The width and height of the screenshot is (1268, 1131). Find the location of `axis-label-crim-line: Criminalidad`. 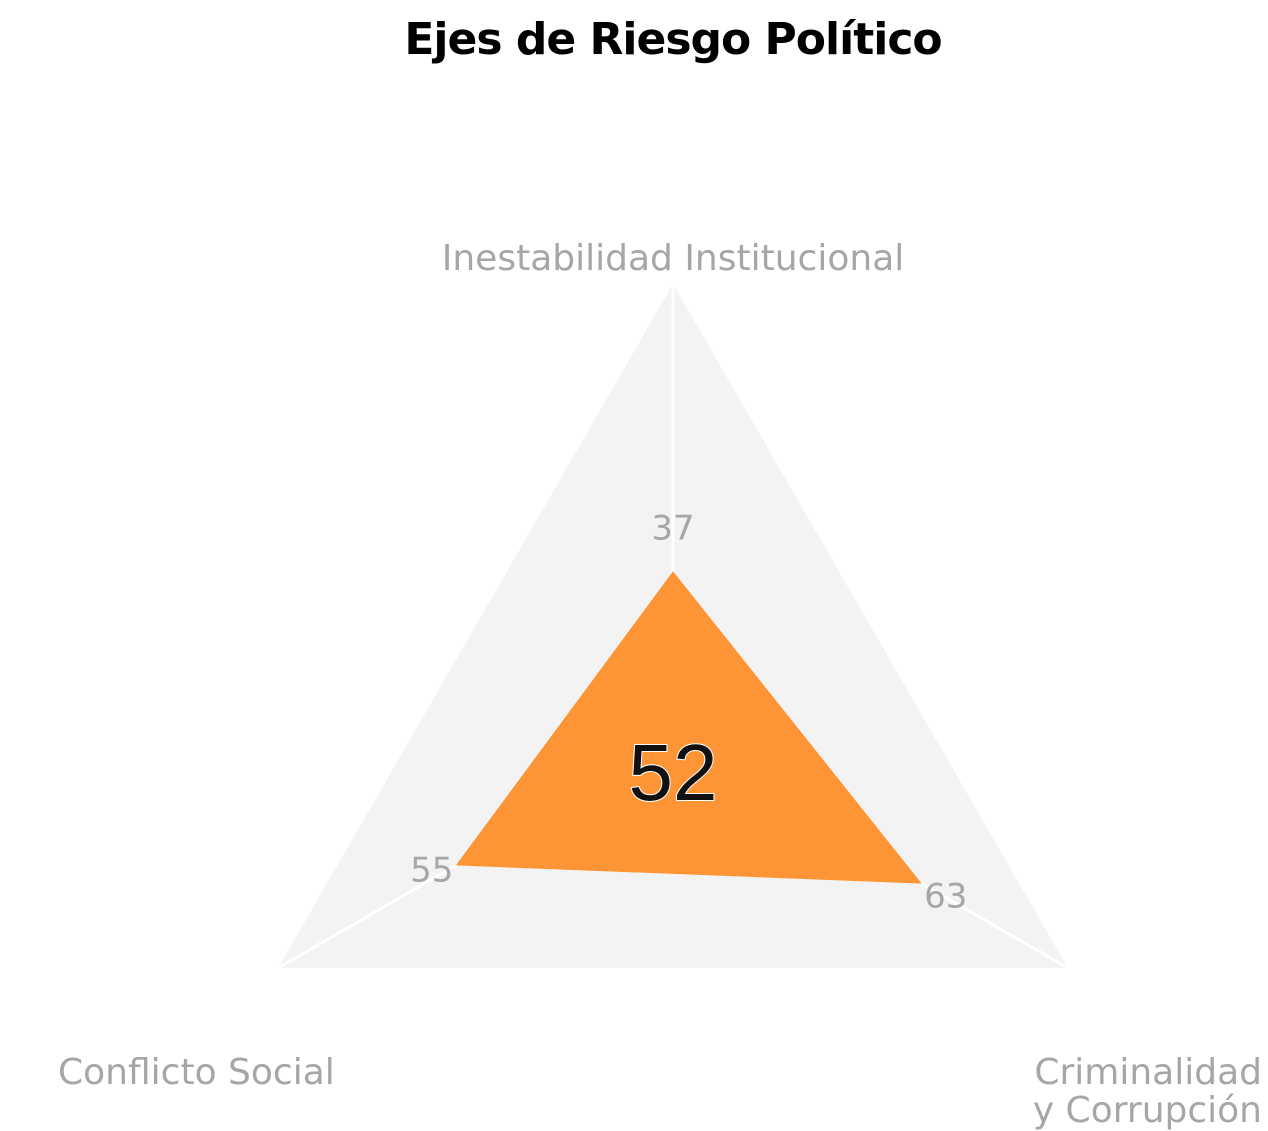

axis-label-crim-line: Criminalidad is located at coordinates (1148, 1072).